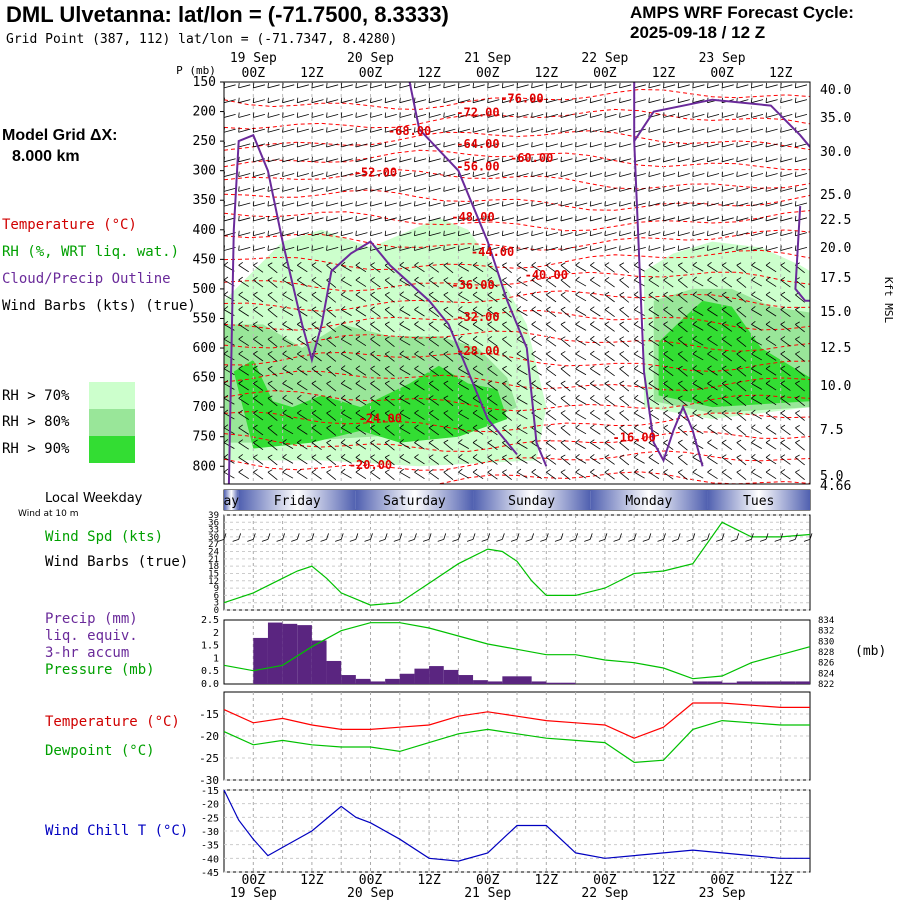 The height and width of the screenshot is (900, 900). I want to click on bottom-time-label: 12Z, so click(547, 880).